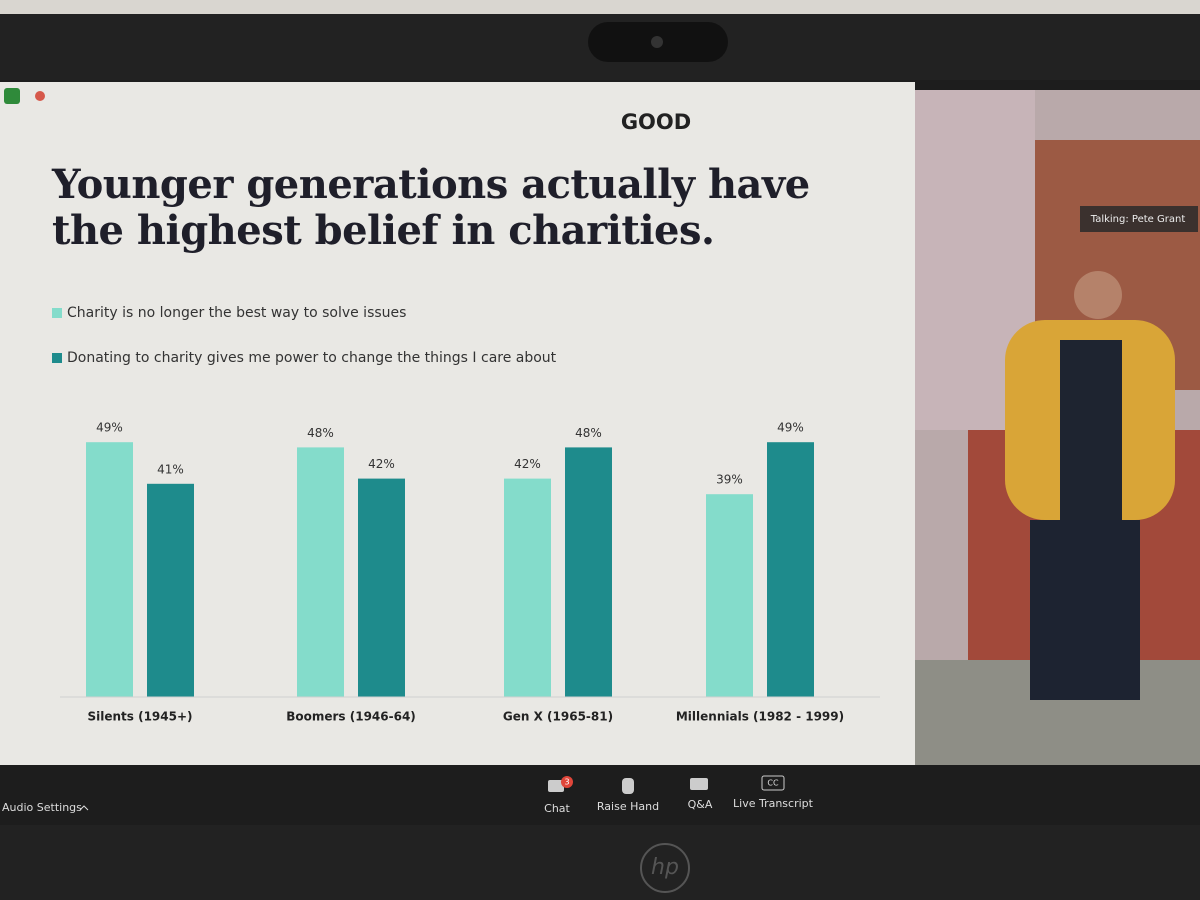 Image resolution: width=1200 pixels, height=900 pixels. Describe the element at coordinates (12, 96) in the screenshot. I see `security-icon` at that location.